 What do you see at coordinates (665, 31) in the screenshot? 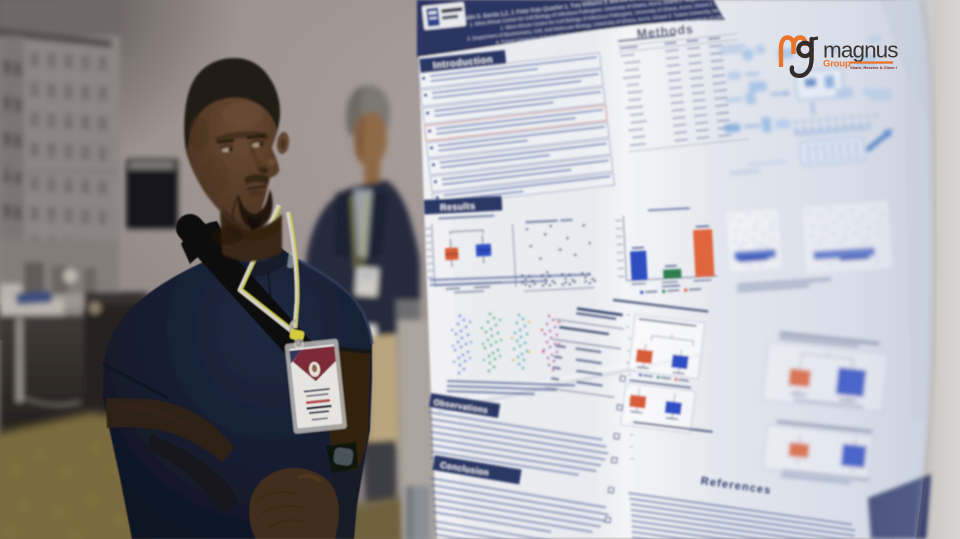
I see `svg-text: Methods` at bounding box center [665, 31].